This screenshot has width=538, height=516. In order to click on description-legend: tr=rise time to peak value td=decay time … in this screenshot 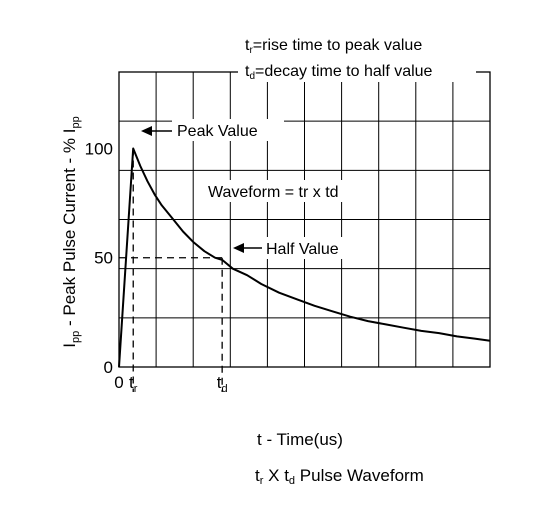, I will do `click(357, 59)`.